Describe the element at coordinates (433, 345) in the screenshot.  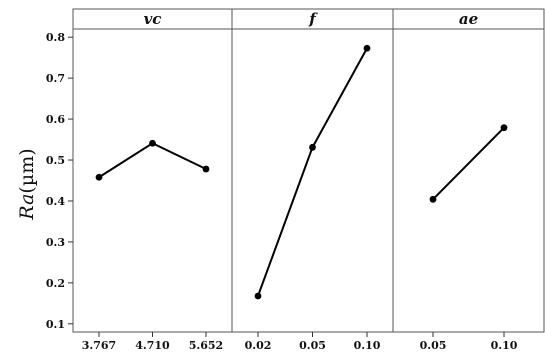
I see `x-tick-label-ae: 0.05` at that location.